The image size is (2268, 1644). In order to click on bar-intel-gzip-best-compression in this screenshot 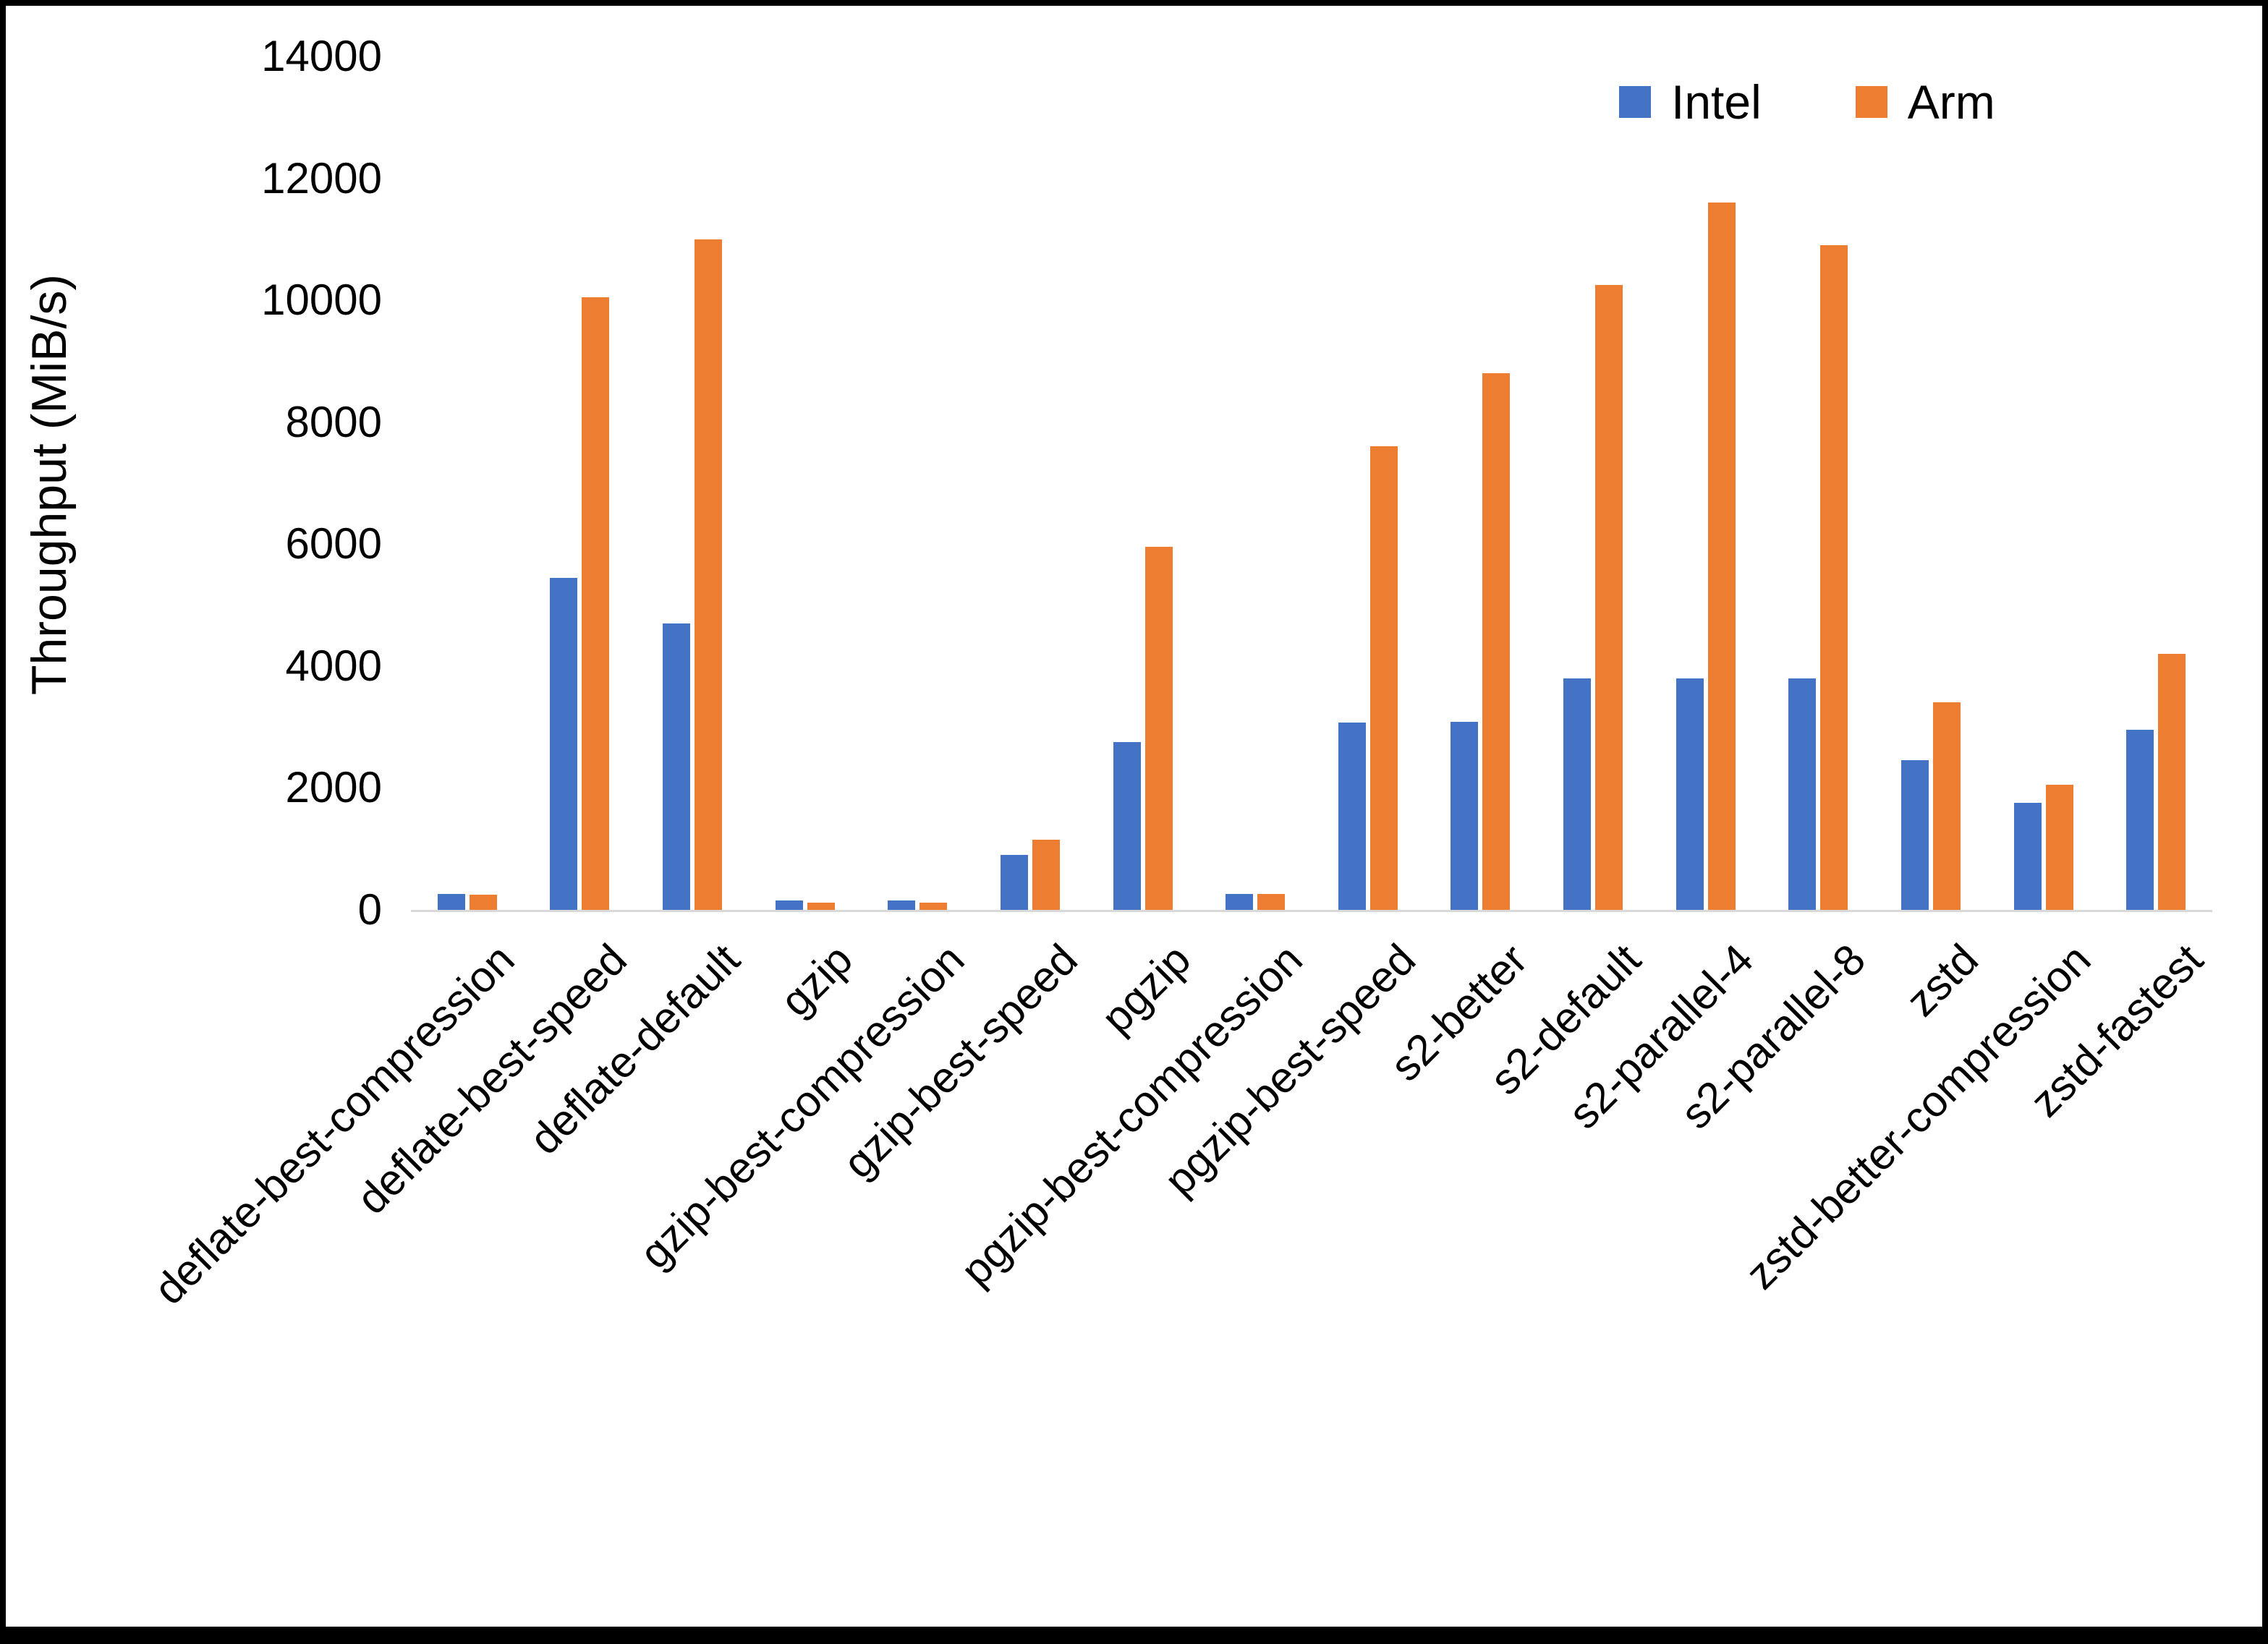, I will do `click(901, 905)`.